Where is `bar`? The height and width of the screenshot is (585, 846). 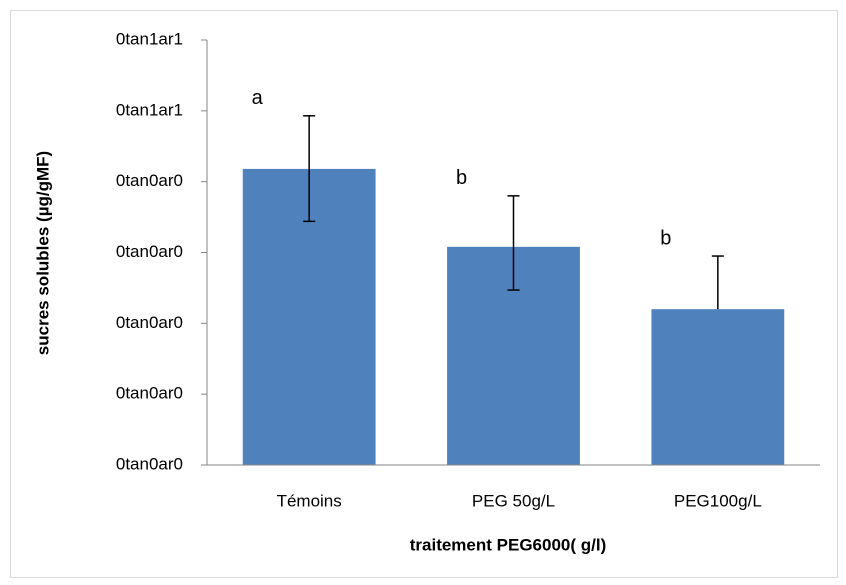
bar is located at coordinates (718, 387).